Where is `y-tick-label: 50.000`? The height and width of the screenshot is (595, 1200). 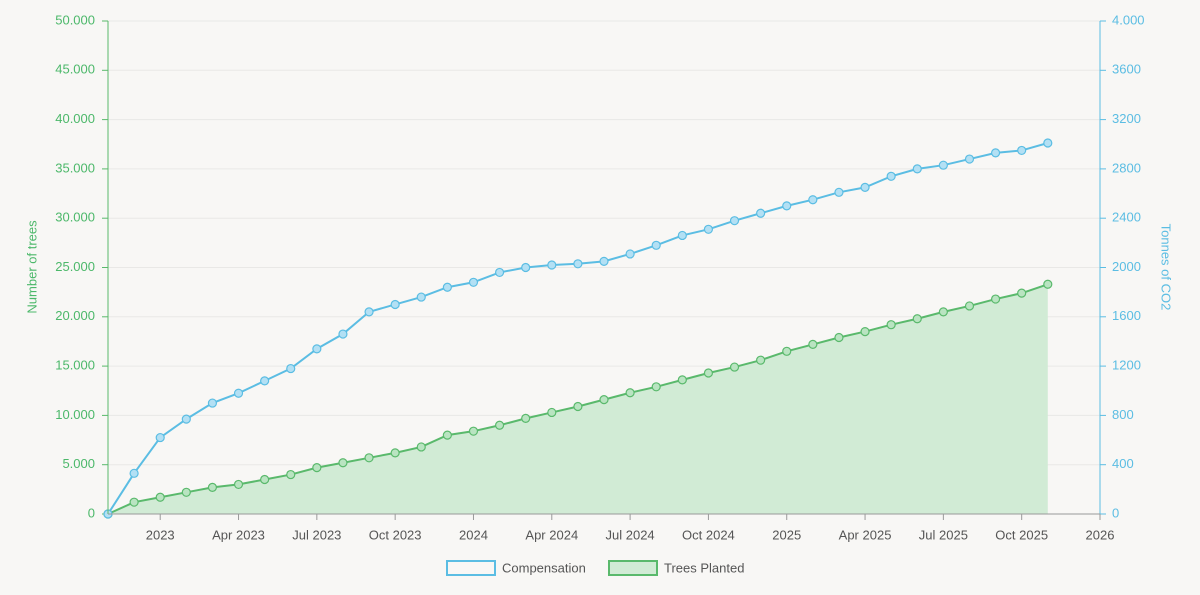
y-tick-label: 50.000 is located at coordinates (75, 19).